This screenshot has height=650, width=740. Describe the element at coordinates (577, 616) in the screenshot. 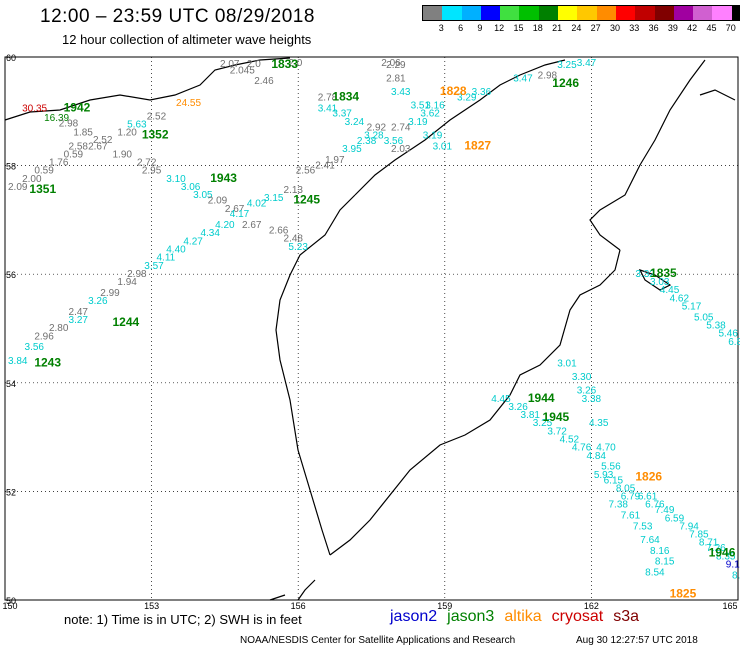

I see `satellite-key-cryosat: cryosat` at that location.